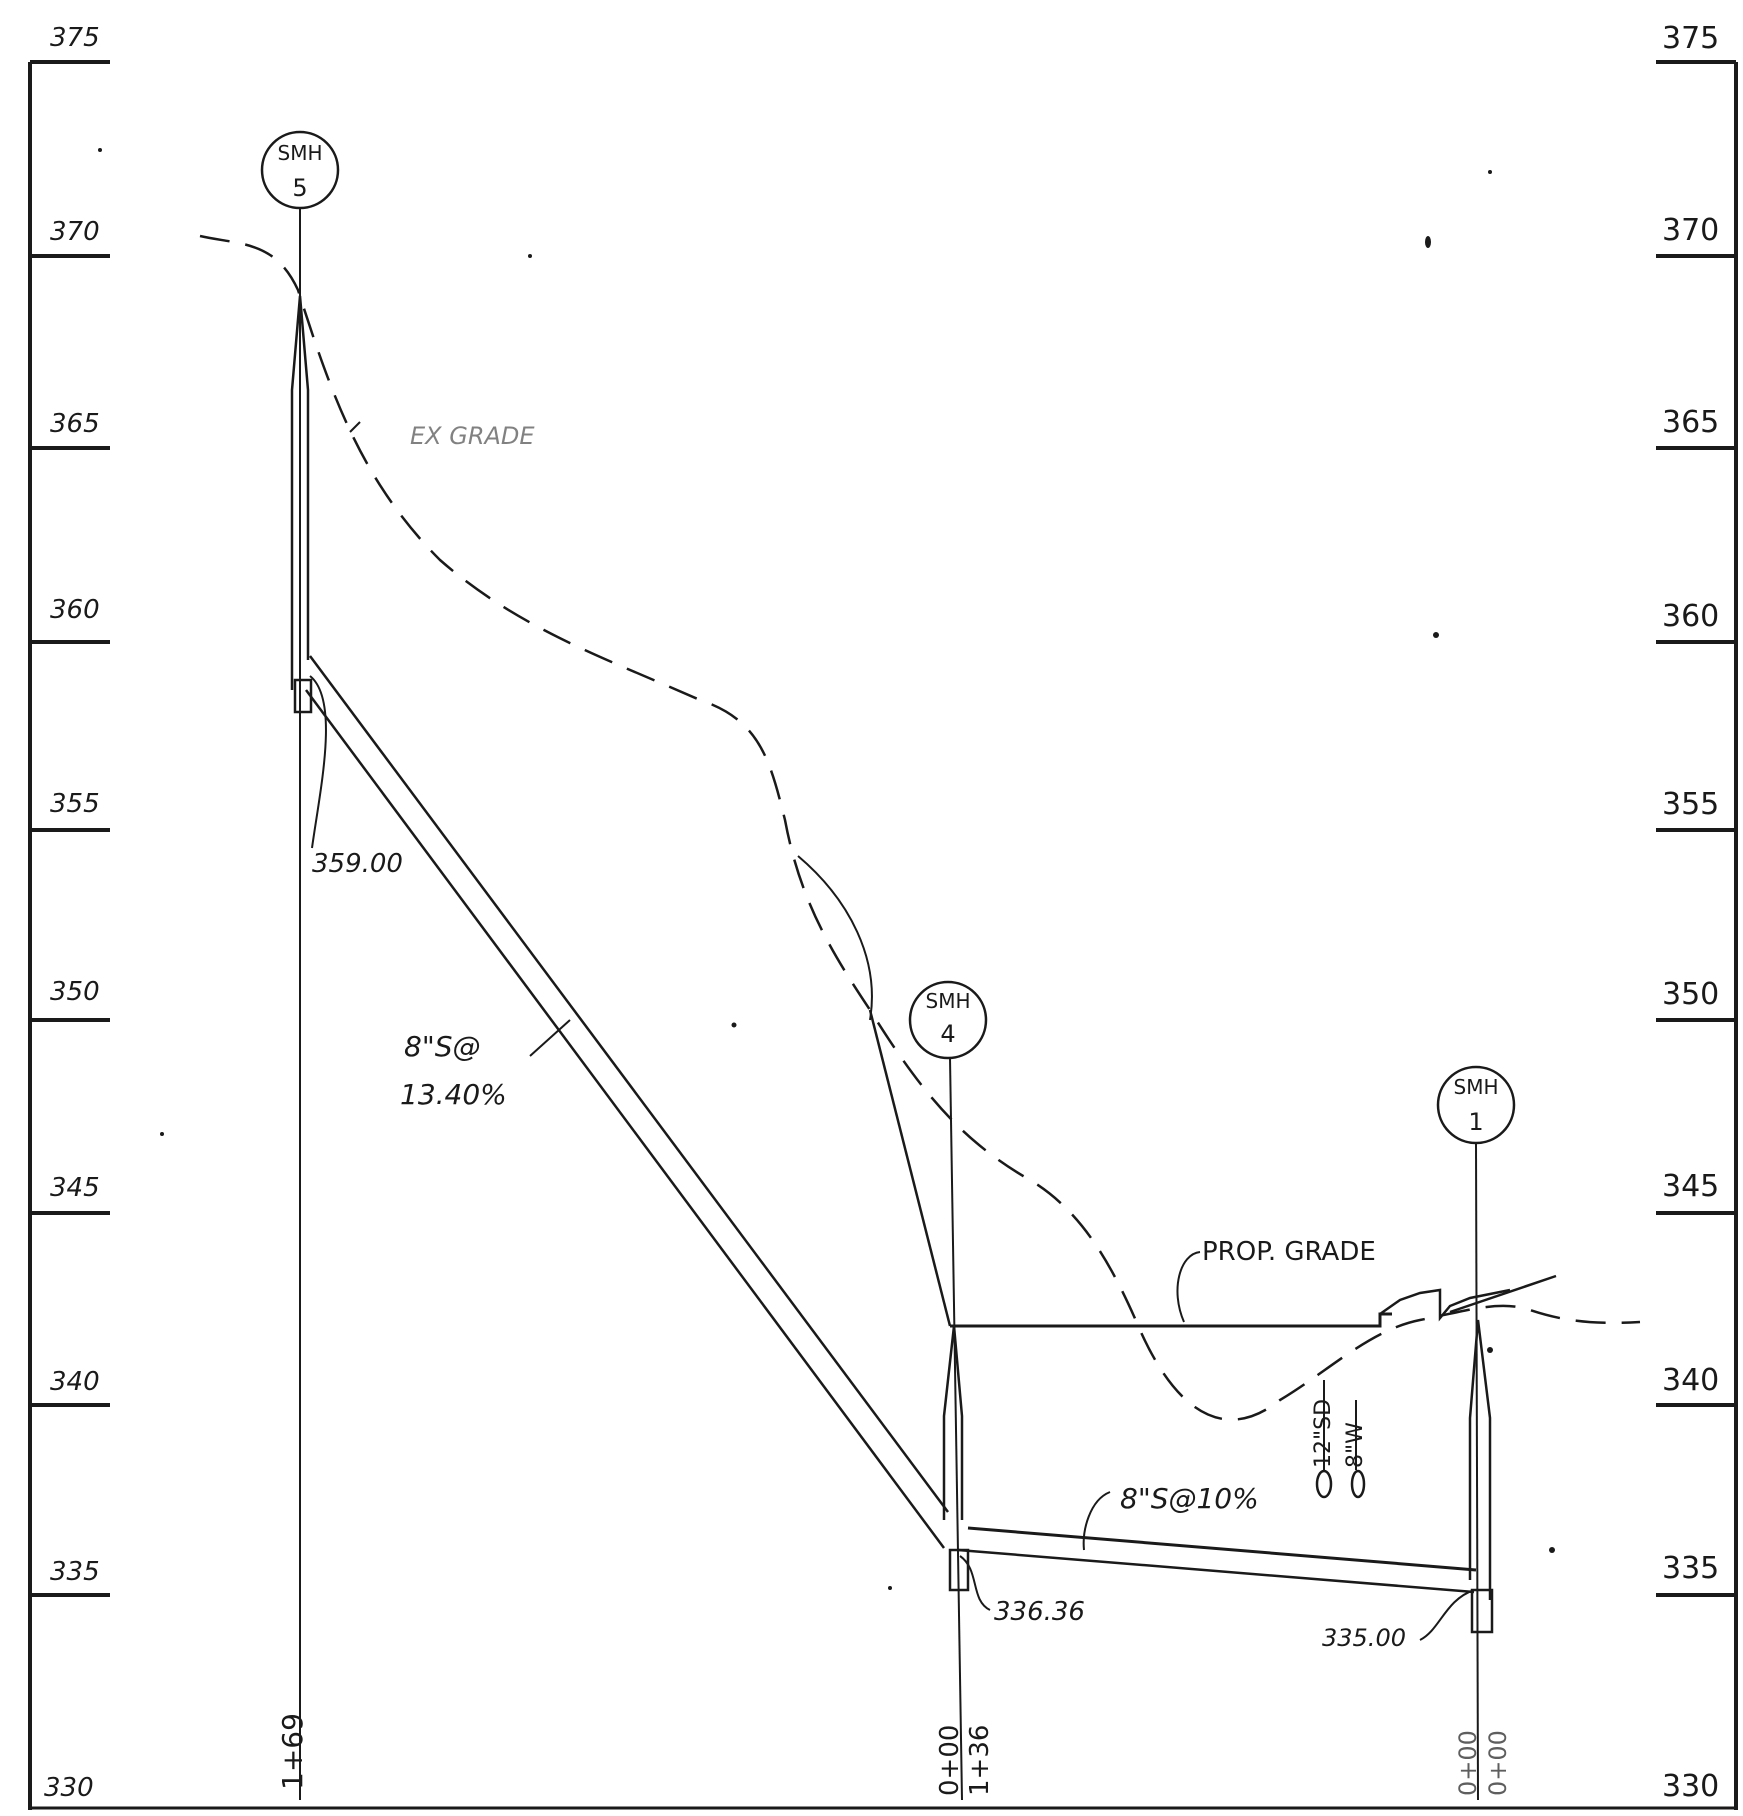 The height and width of the screenshot is (1816, 1743). What do you see at coordinates (1498, 1763) in the screenshot?
I see `station-smh1-b: 0+00` at bounding box center [1498, 1763].